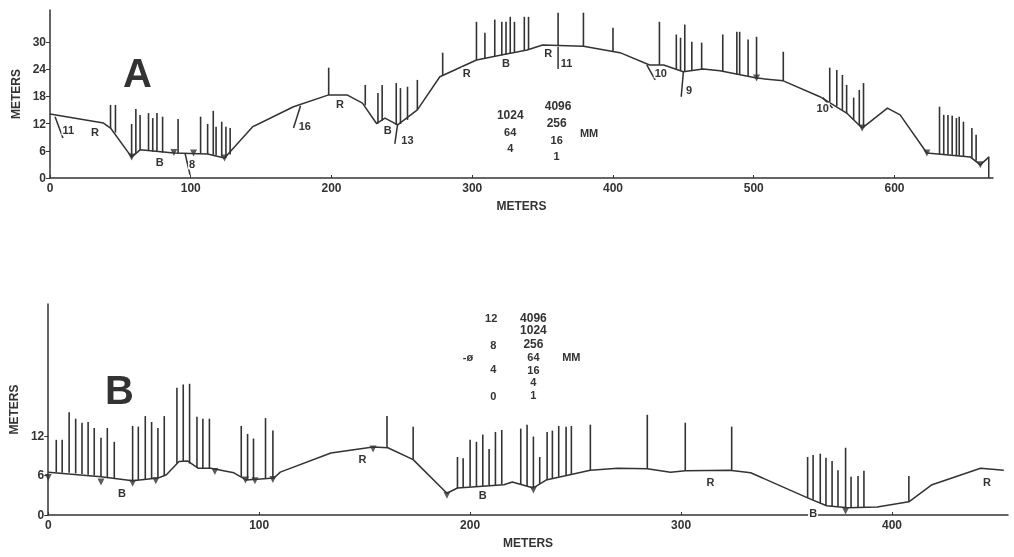 This screenshot has width=1014, height=557. Describe the element at coordinates (468, 356) in the screenshot. I see `annotation: -ø` at that location.